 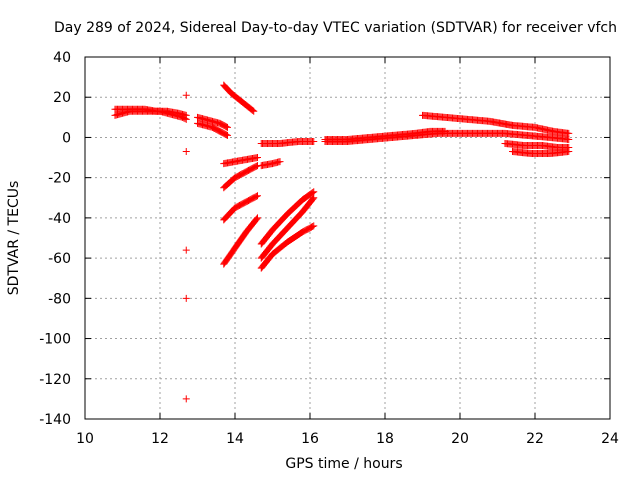 I want to click on y-tick-label: -140, so click(x=55, y=420).